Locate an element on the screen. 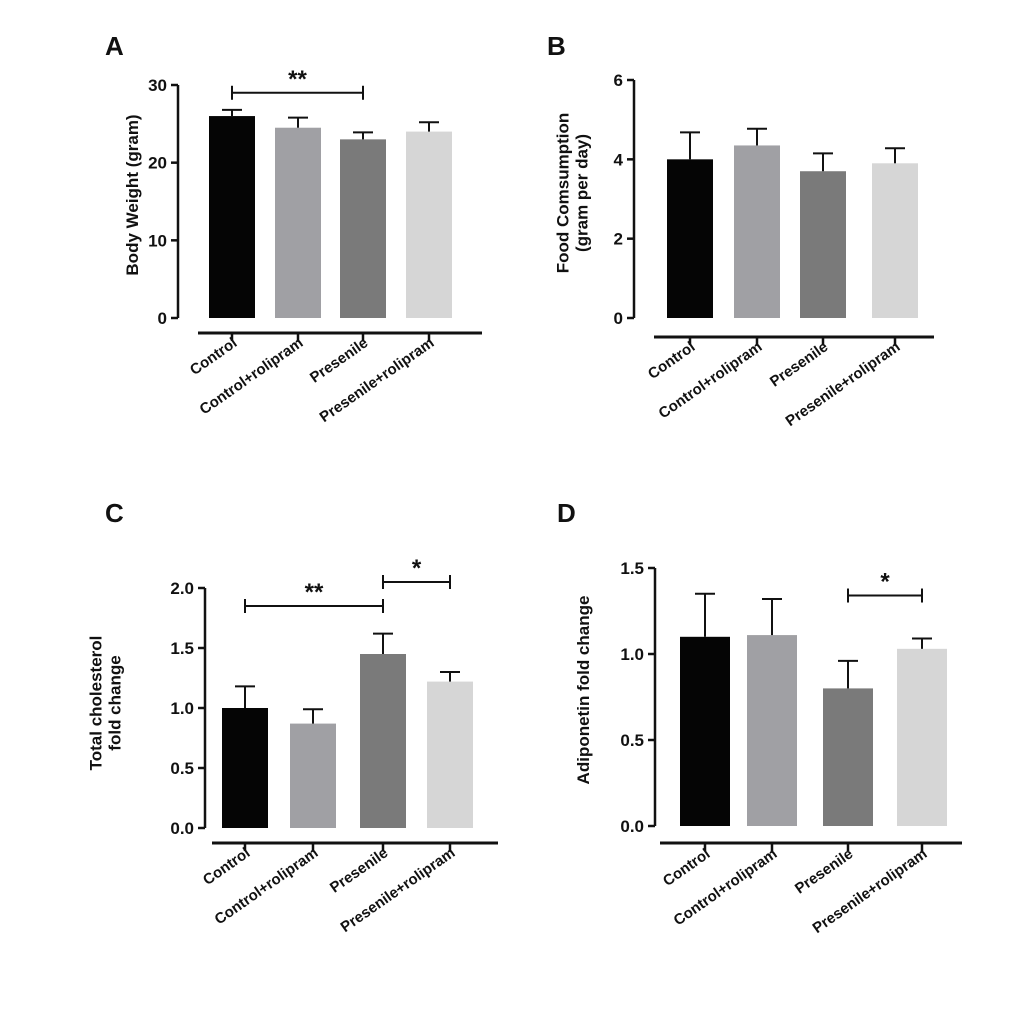 The image size is (1020, 1020). panel-a-y-label: Body Weight (gram) is located at coordinates (132, 194).